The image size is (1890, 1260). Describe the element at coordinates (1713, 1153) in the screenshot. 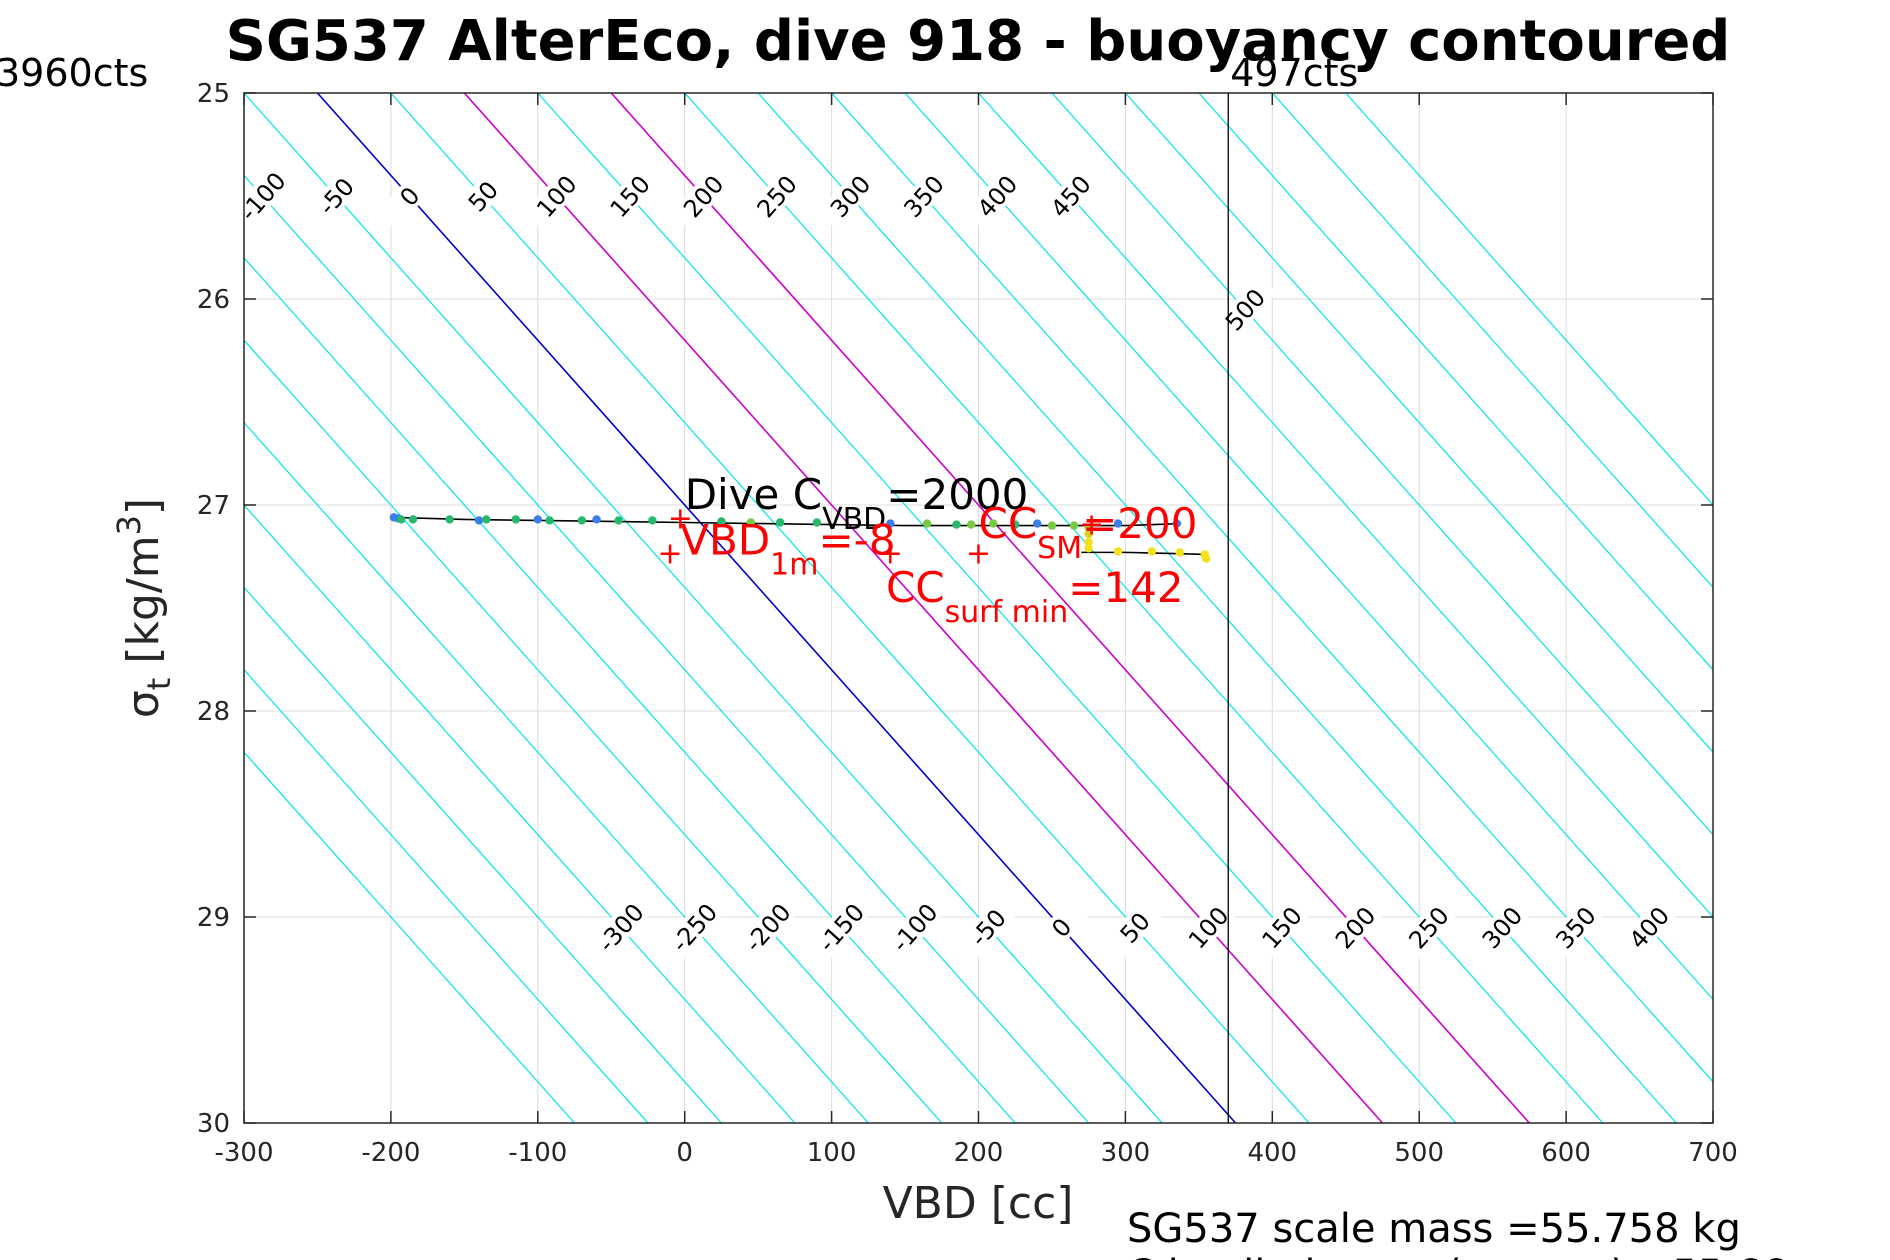

I see `x-tick-label: 700` at that location.